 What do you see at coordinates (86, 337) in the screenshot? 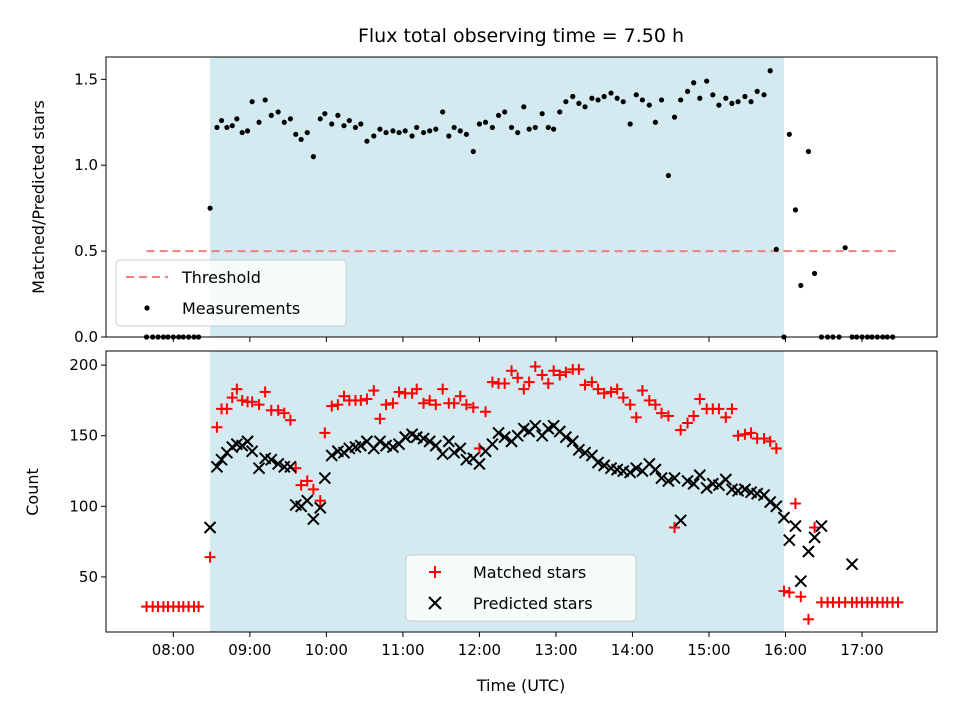
I see `ratio-y-tick-label: 0.0` at bounding box center [86, 337].